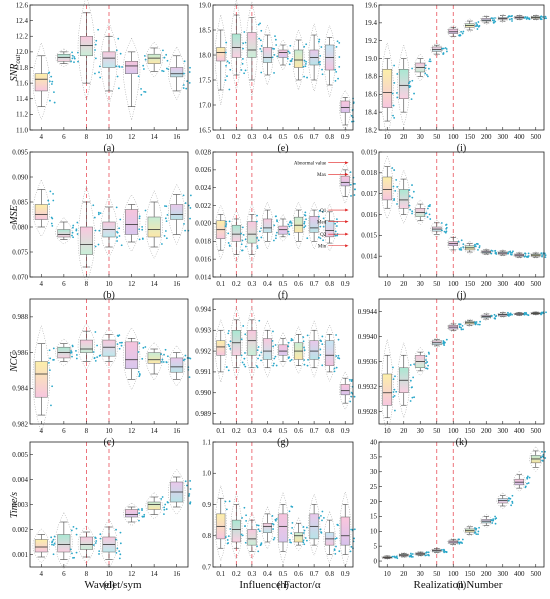 This screenshot has height=599, width=550. I want to click on xlabel-influence-factor: Influence Factor/α, so click(279, 585).